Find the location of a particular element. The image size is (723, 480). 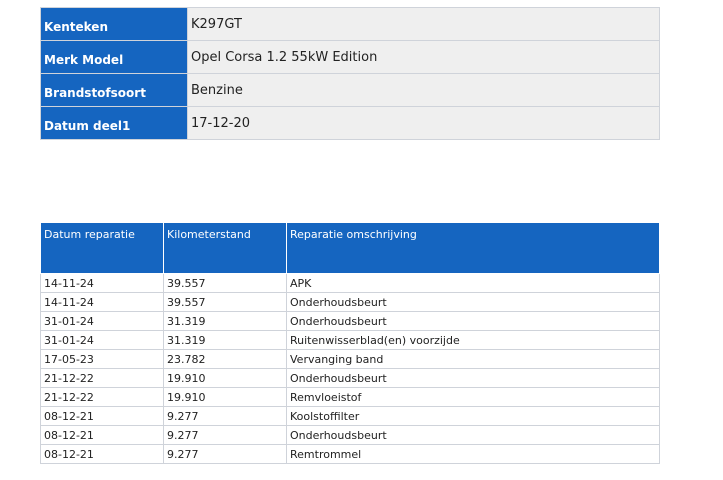

column-header-date: Datum reparatie is located at coordinates (102, 248).